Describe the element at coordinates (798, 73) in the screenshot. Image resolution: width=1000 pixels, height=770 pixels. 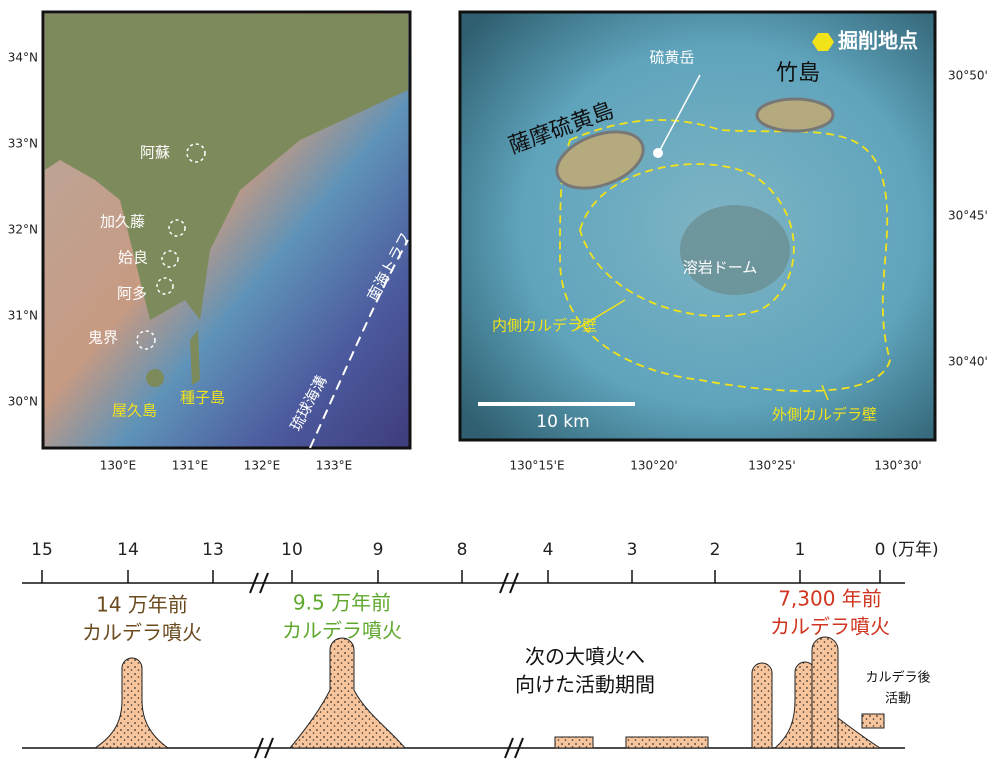
I see `place-label: 竹島` at that location.